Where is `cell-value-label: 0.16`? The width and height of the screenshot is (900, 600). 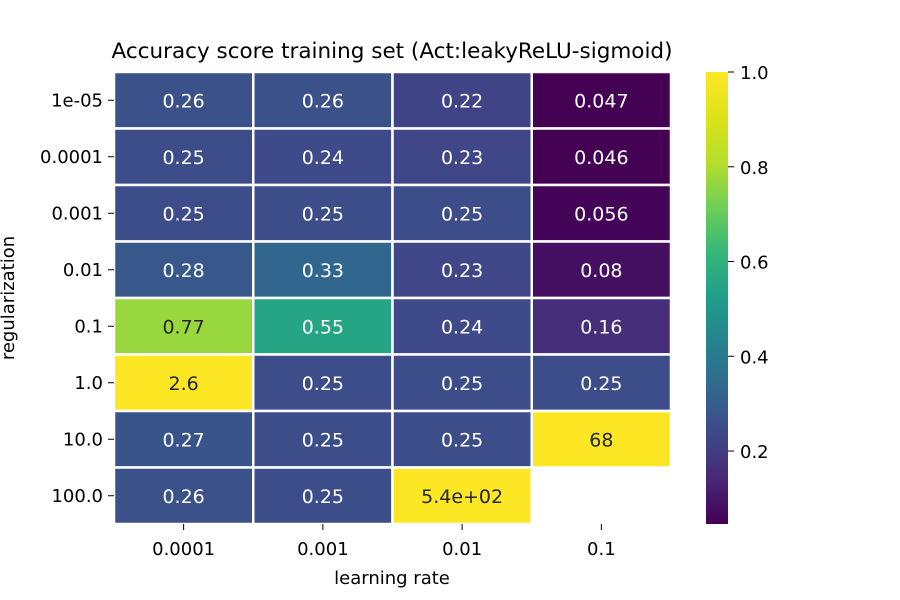
cell-value-label: 0.16 is located at coordinates (601, 327).